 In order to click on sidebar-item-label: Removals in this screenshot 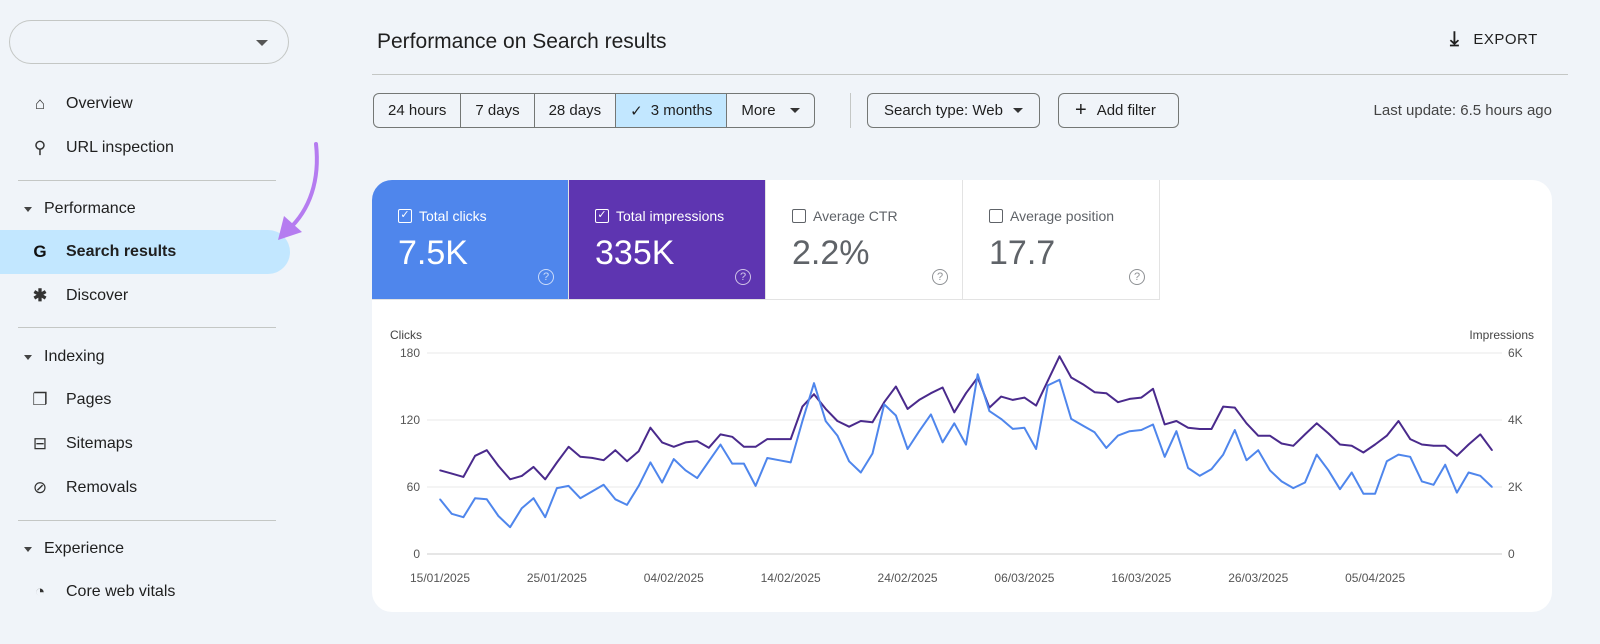, I will do `click(102, 487)`.